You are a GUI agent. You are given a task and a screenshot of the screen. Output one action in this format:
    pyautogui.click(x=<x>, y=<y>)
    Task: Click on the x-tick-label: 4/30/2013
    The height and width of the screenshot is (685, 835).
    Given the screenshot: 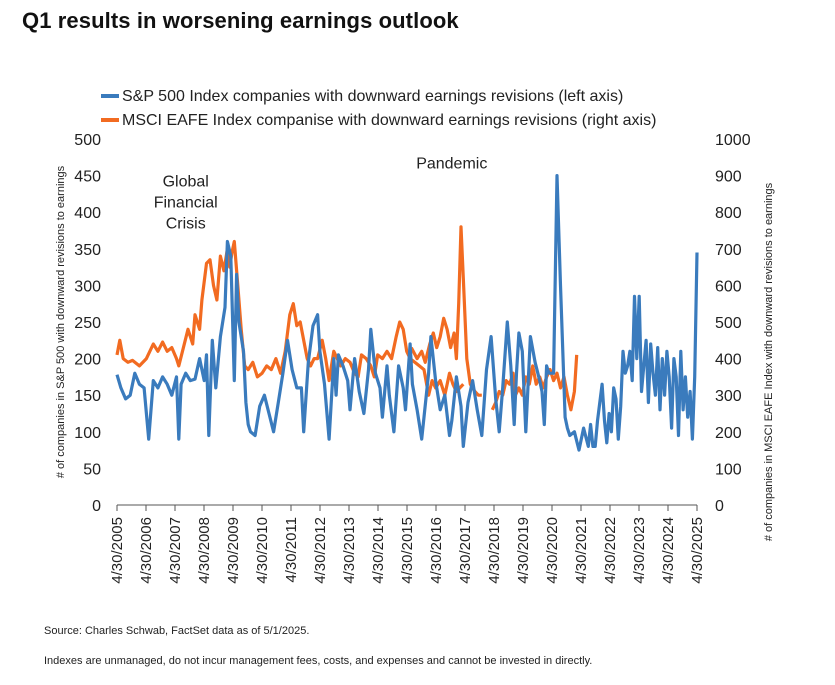 What is the action you would take?
    pyautogui.click(x=349, y=550)
    